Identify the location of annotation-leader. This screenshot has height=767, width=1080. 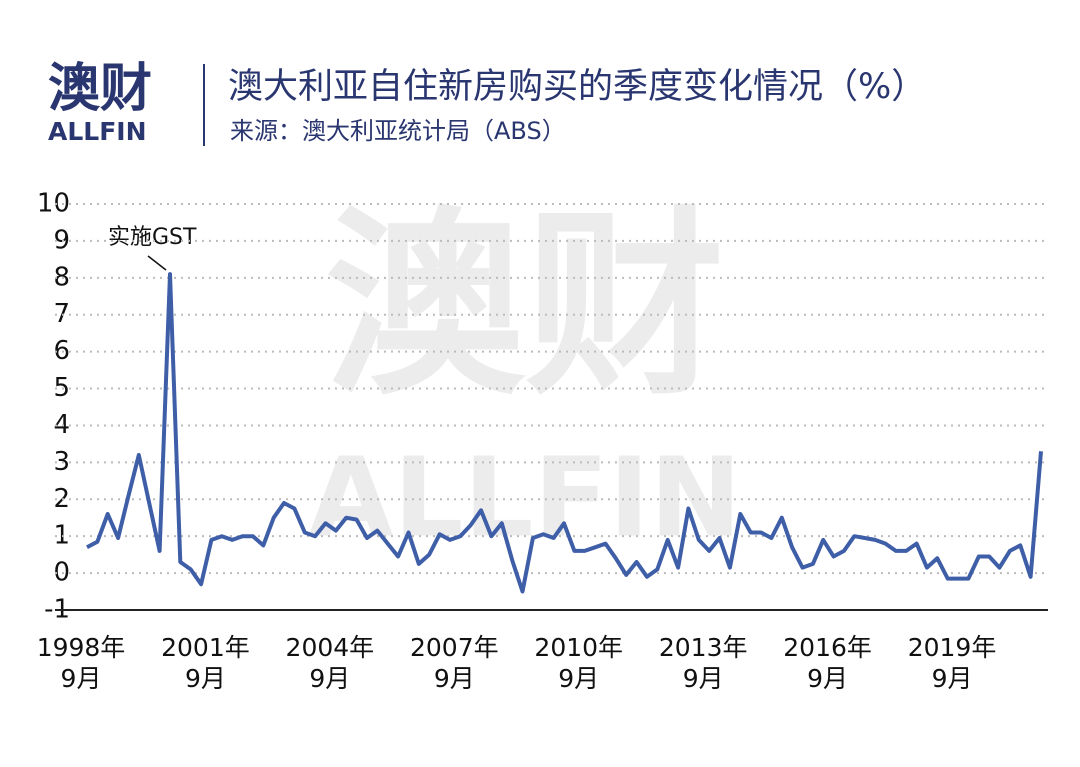
(157, 263).